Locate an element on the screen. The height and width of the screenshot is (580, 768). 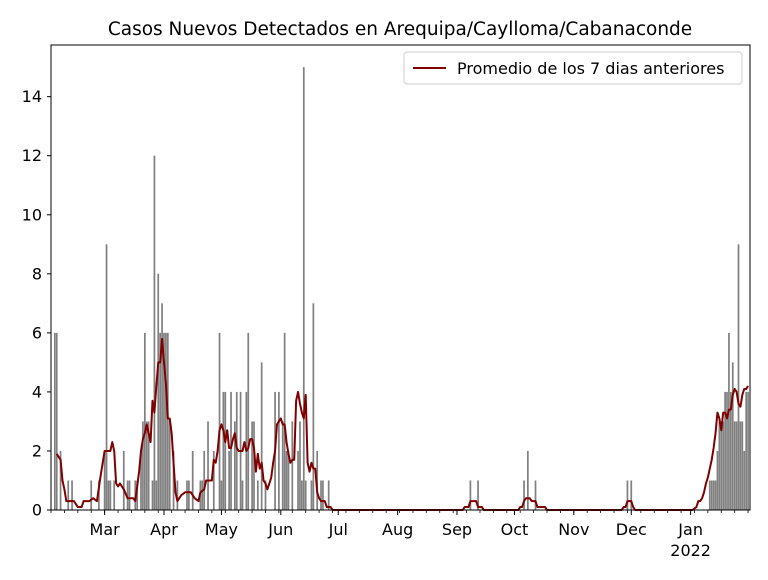
x-tick-label: Dec is located at coordinates (631, 529).